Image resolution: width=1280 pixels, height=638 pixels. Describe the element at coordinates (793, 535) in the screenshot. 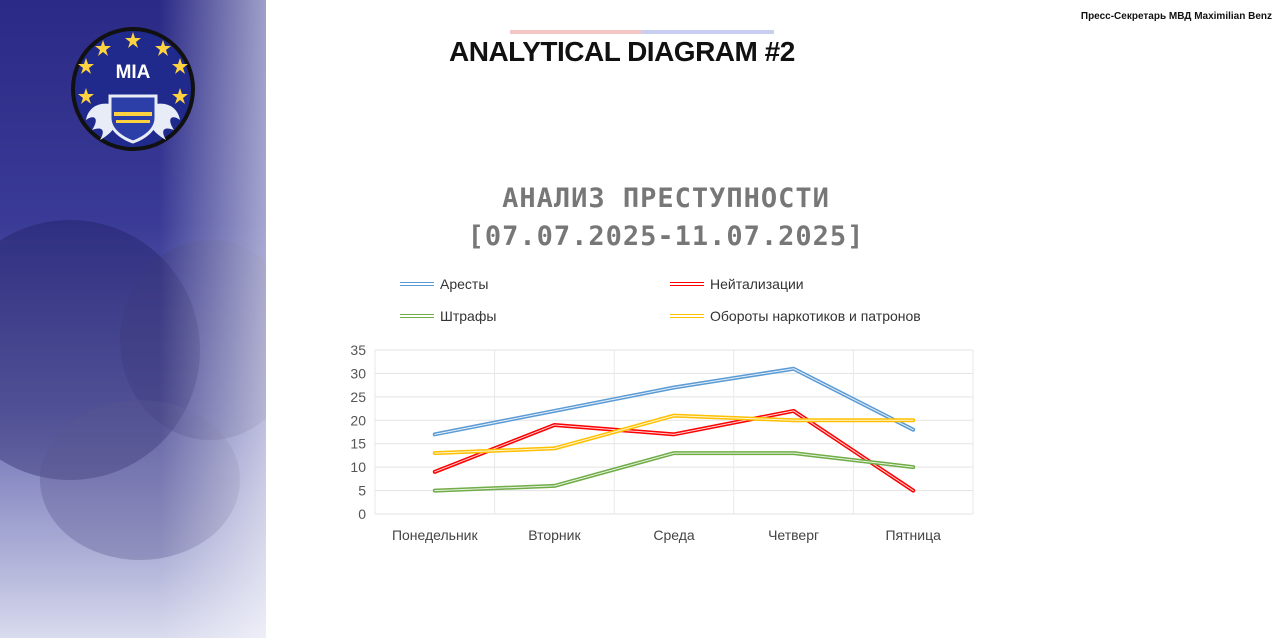

I see `x-tick-label: Четверг` at that location.